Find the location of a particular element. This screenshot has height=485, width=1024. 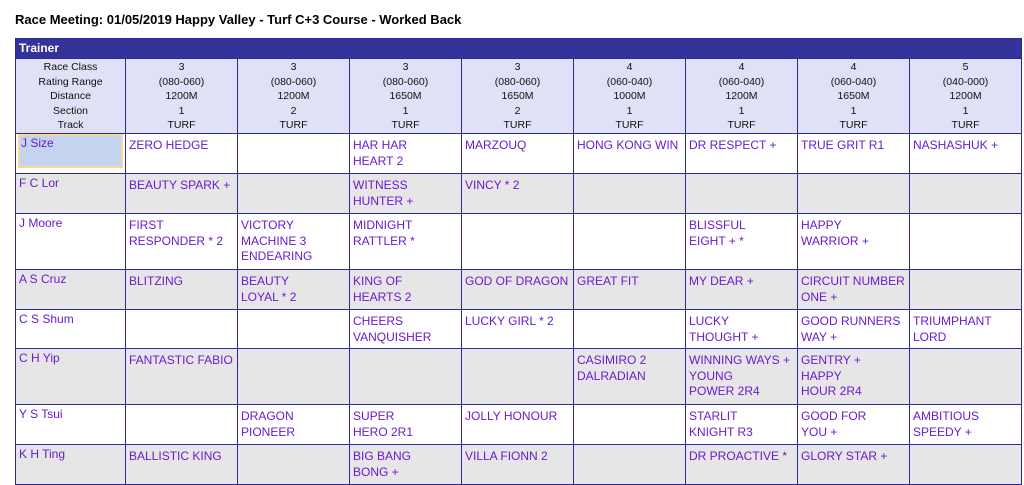

race-cell: GOOD RUNNERS WAY + is located at coordinates (853, 329).